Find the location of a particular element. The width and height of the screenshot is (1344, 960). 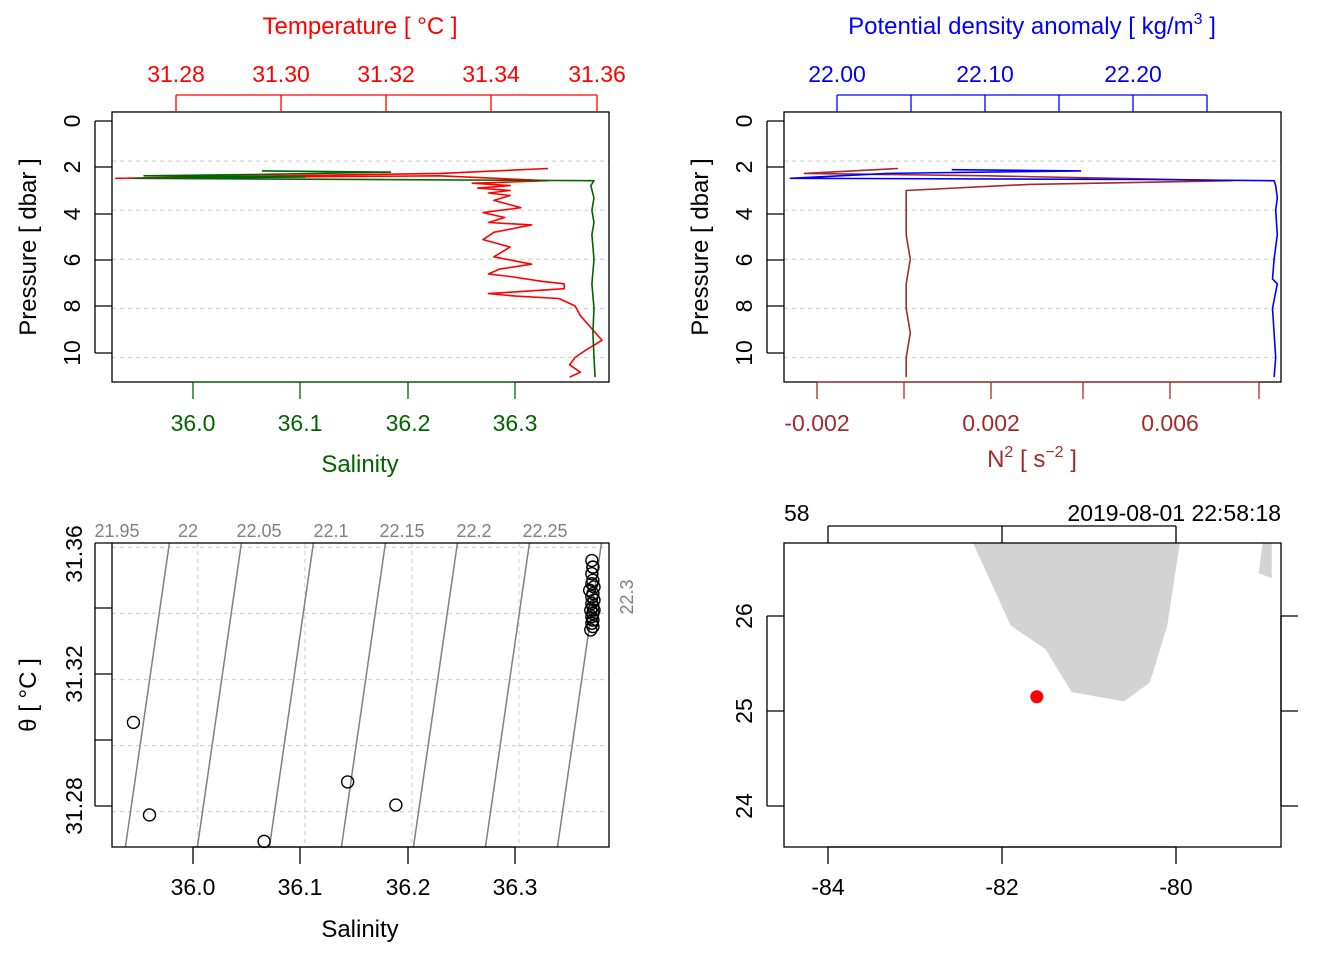

density-tick-label: 22.10 is located at coordinates (985, 74).